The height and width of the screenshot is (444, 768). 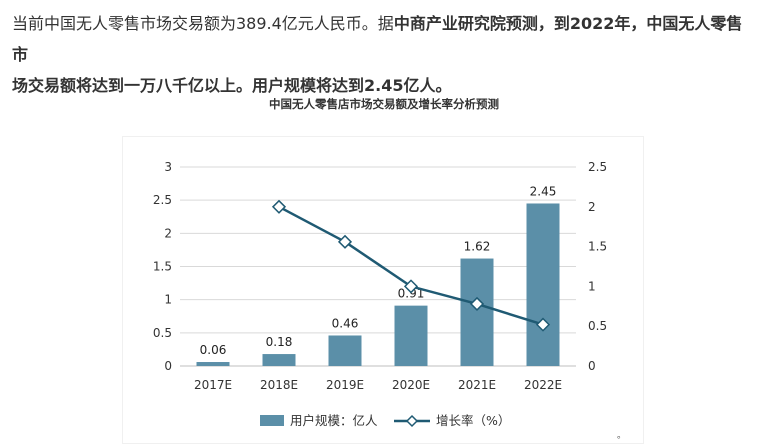 I want to click on right-axis-tick-label: 0.5, so click(x=597, y=326).